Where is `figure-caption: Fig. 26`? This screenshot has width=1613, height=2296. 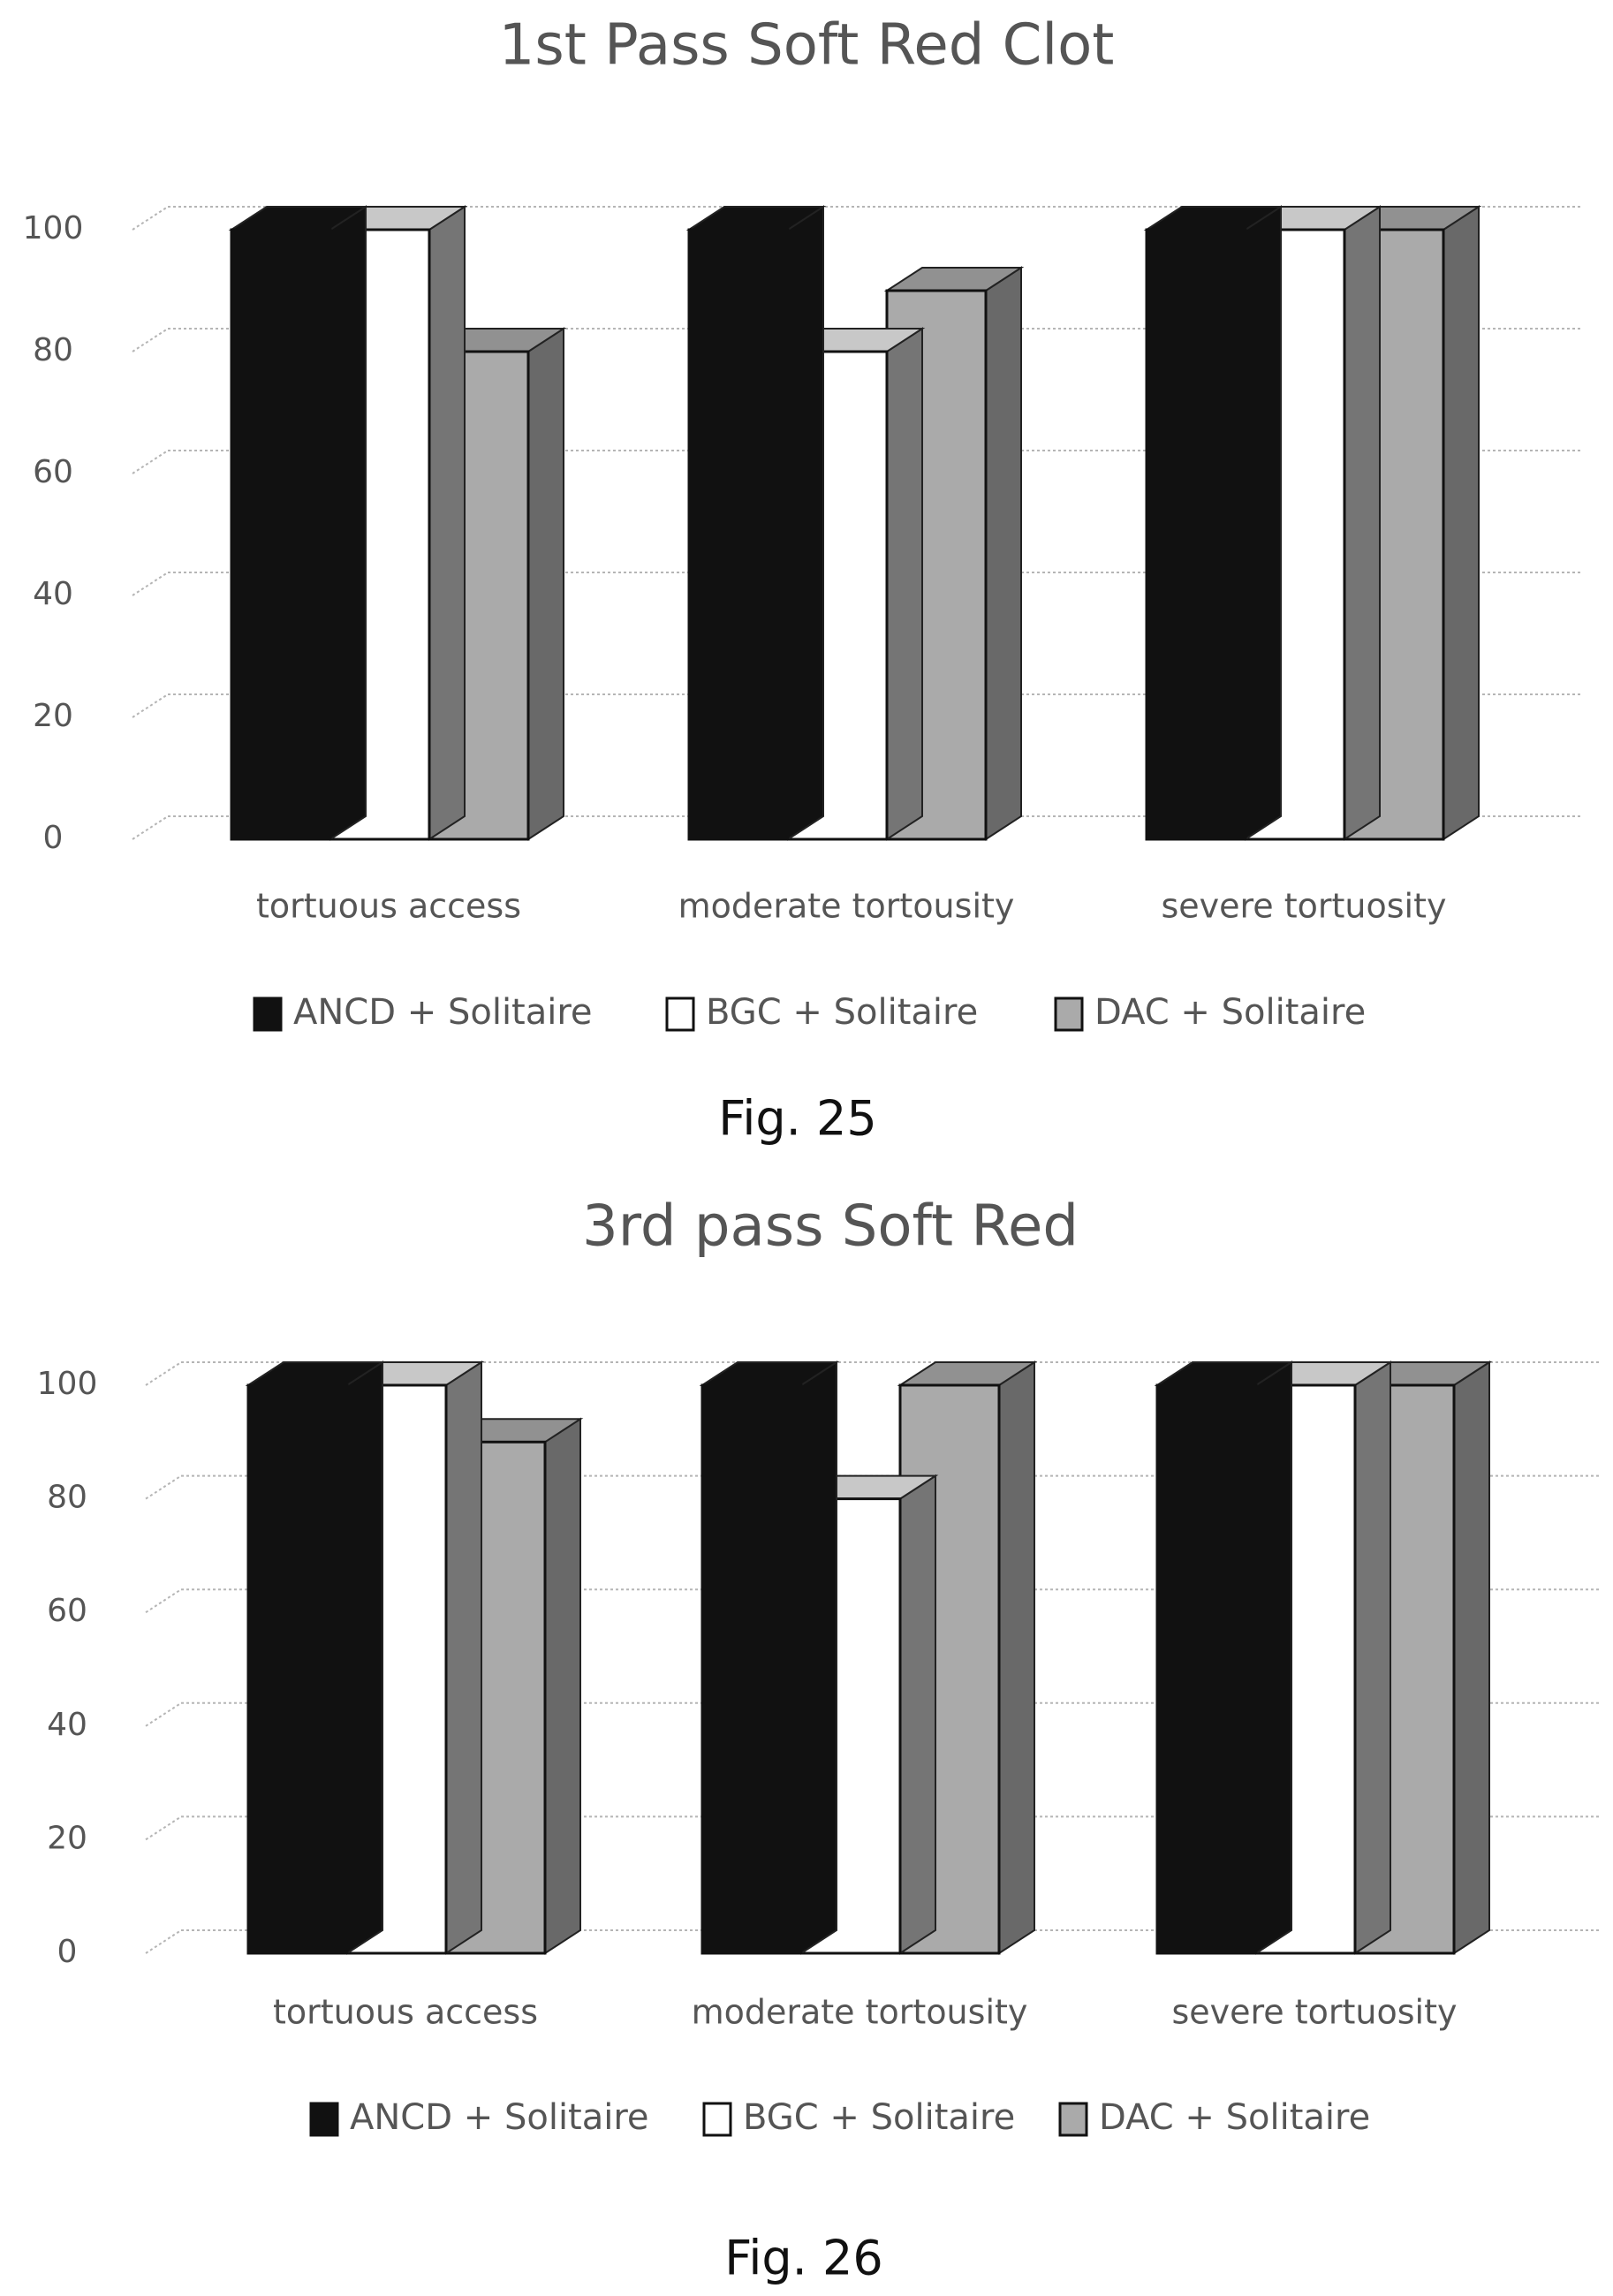
figure-caption: Fig. 26 is located at coordinates (803, 2258).